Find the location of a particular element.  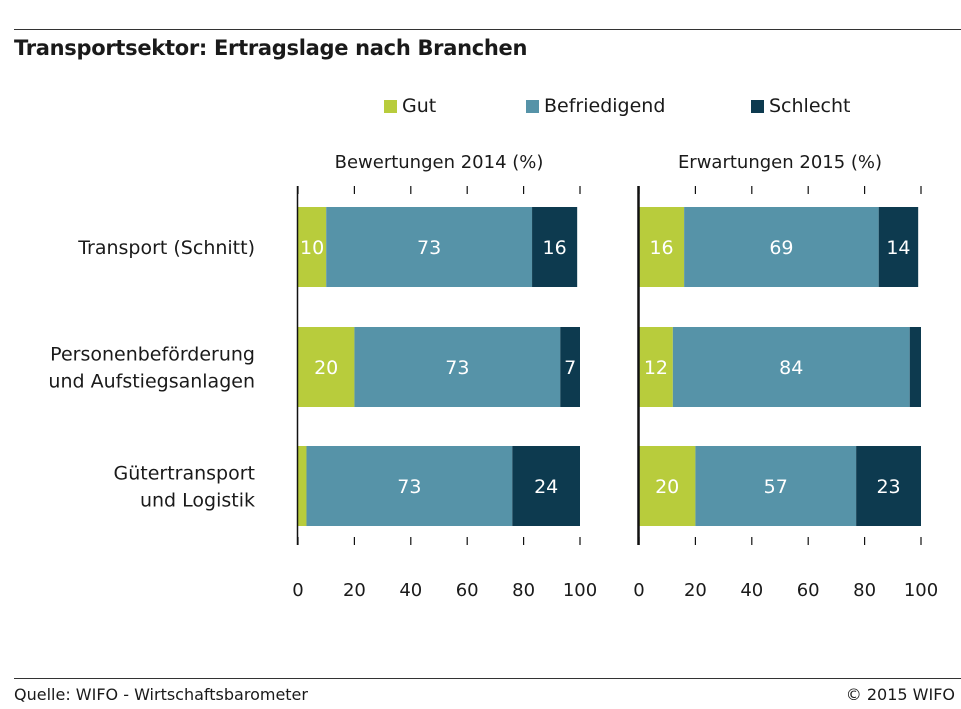

legend-item-schlecht: Schlecht is located at coordinates (800, 106).